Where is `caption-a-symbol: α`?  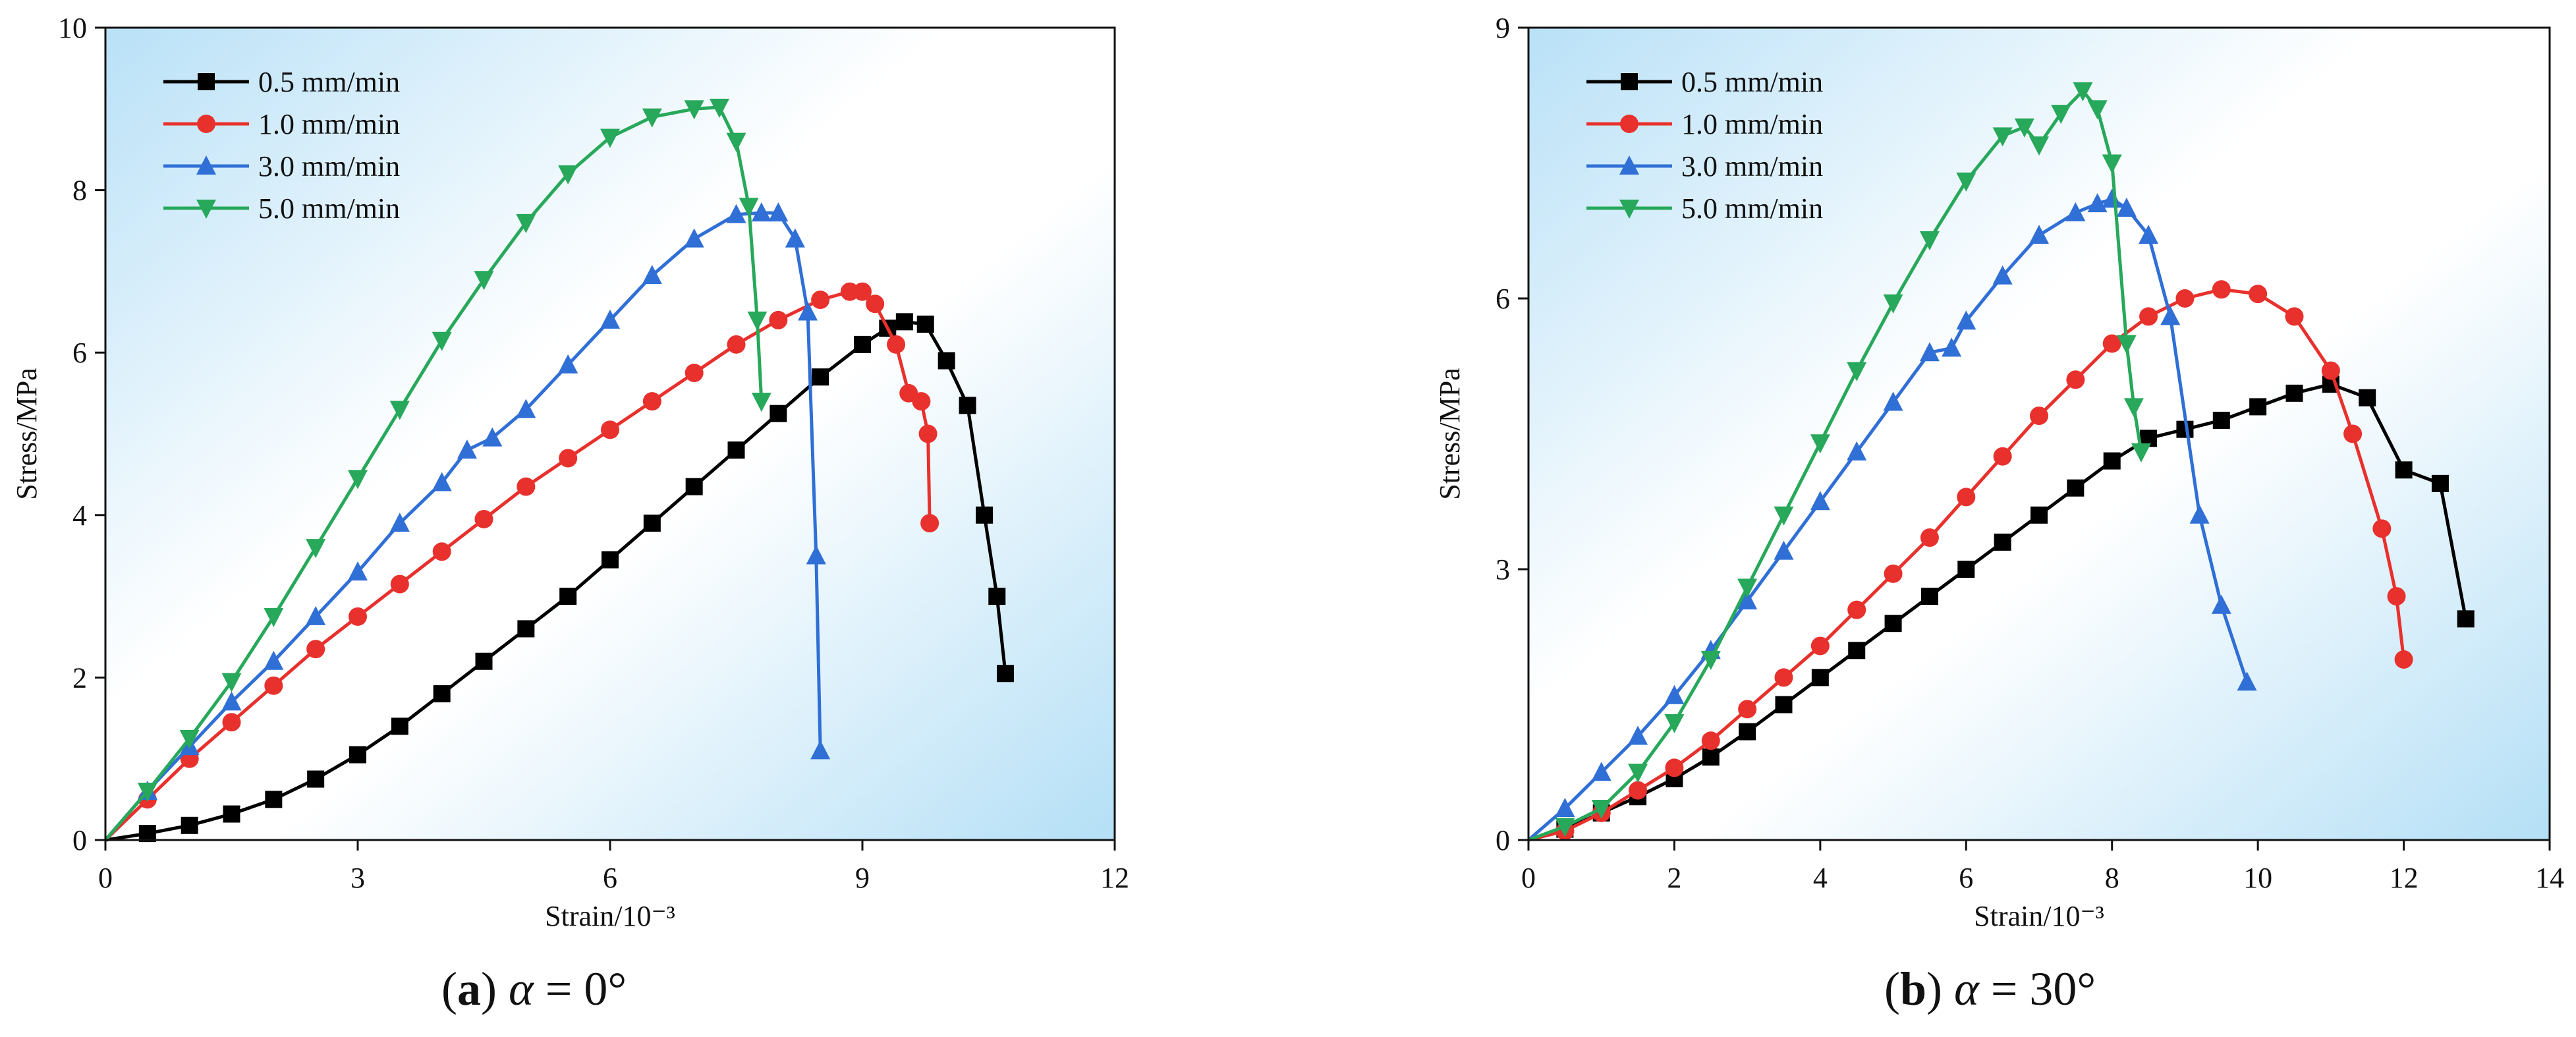
caption-a-symbol: α is located at coordinates (521, 989).